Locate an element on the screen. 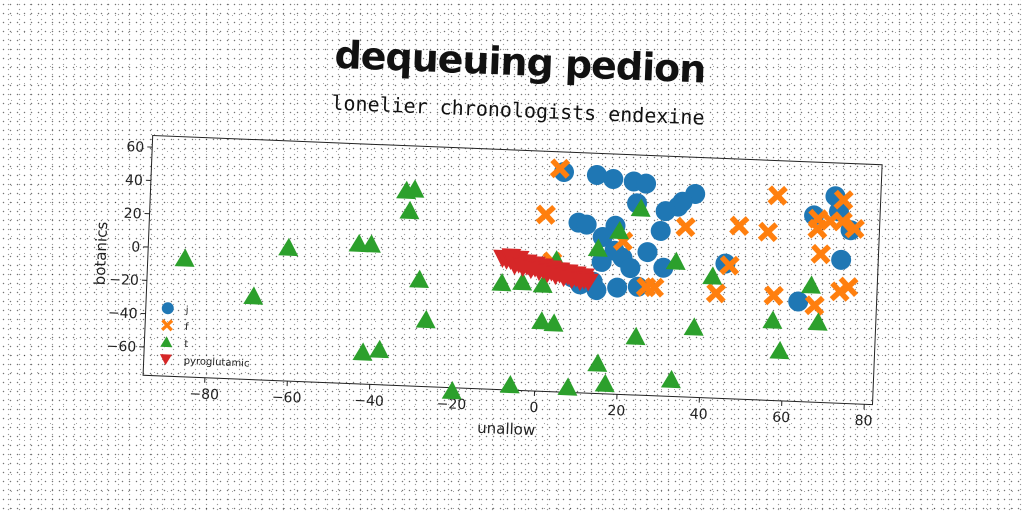  x-tick-label: 40 is located at coordinates (698, 414).